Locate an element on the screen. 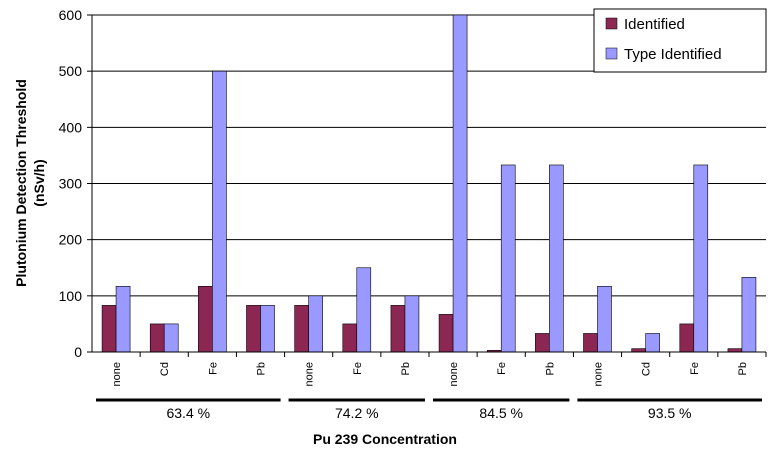 The image size is (769, 454). group-label: 63.4 % is located at coordinates (188, 413).